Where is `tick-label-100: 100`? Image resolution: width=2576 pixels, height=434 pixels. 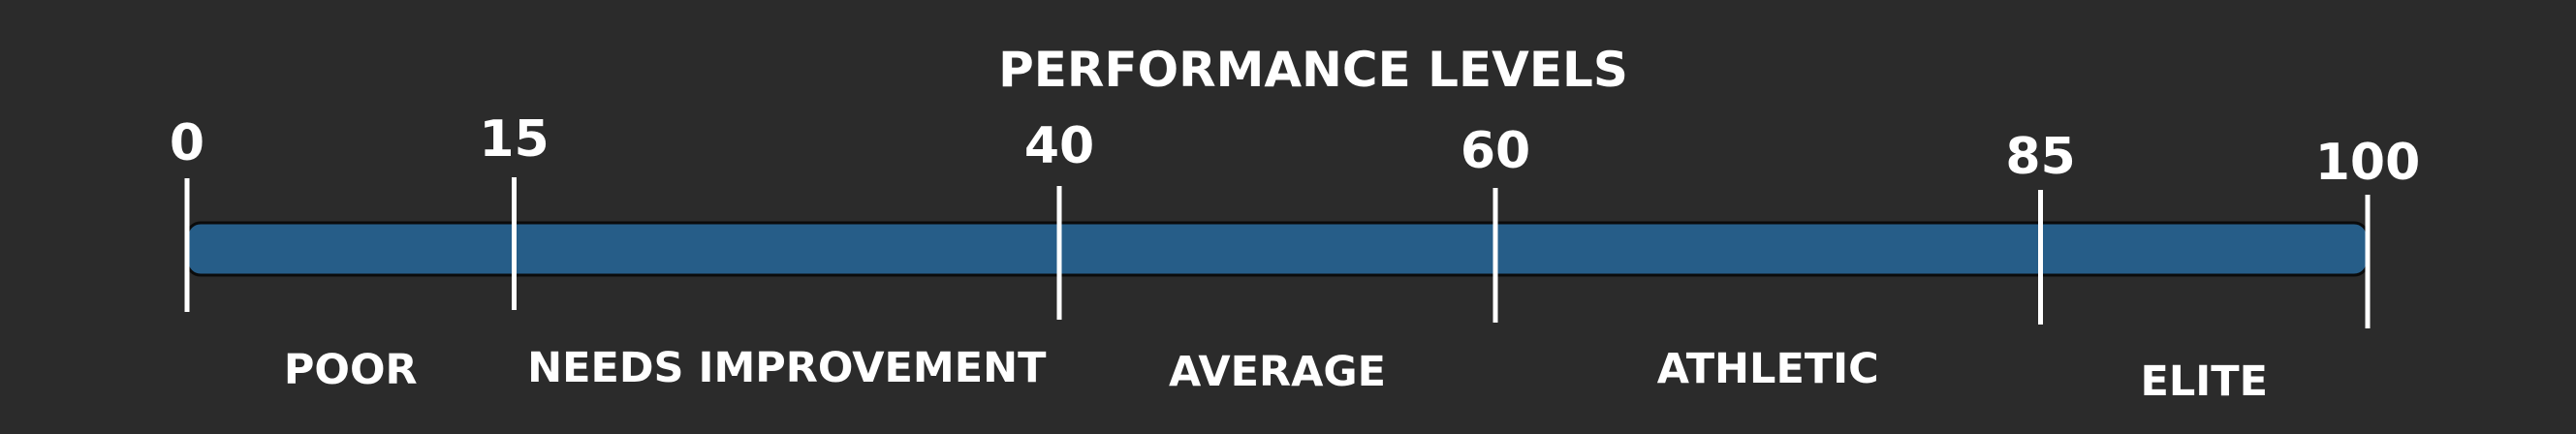
tick-label-100: 100 is located at coordinates (2368, 163).